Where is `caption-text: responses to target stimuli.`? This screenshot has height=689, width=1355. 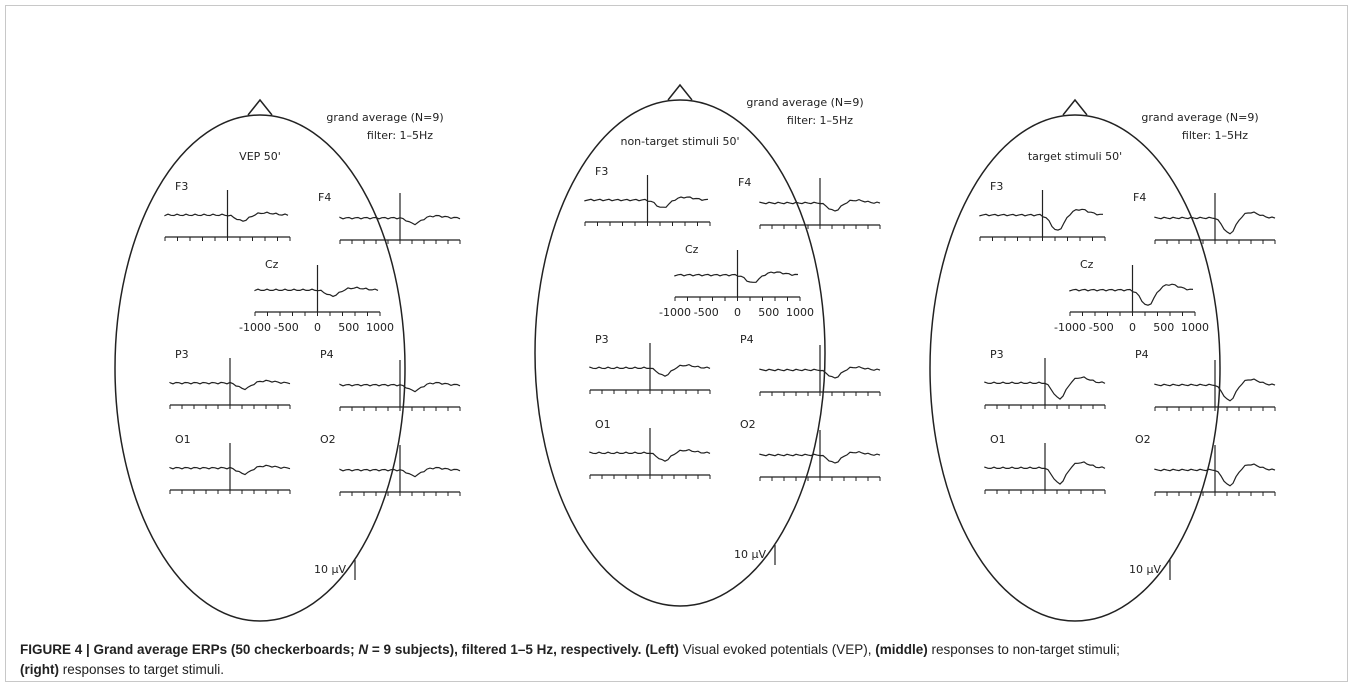 caption-text: responses to target stimuli. is located at coordinates (141, 669).